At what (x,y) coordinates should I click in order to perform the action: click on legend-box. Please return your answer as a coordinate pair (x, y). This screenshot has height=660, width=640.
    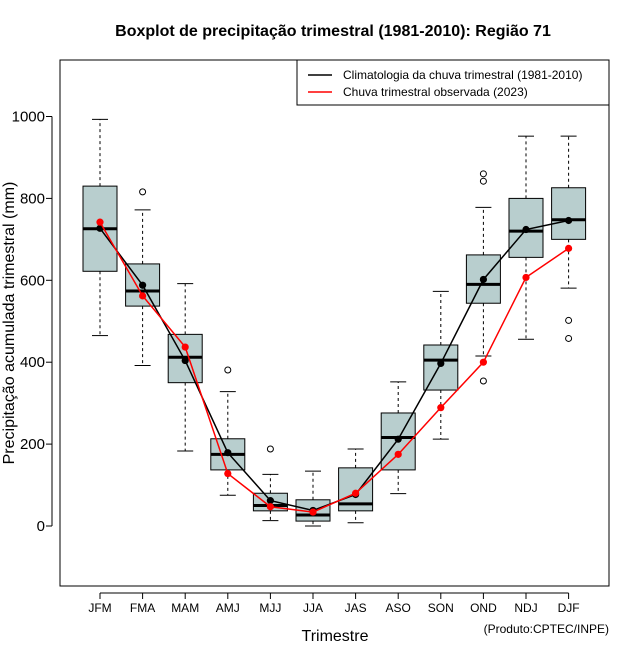
    Looking at the image, I should click on (453, 82).